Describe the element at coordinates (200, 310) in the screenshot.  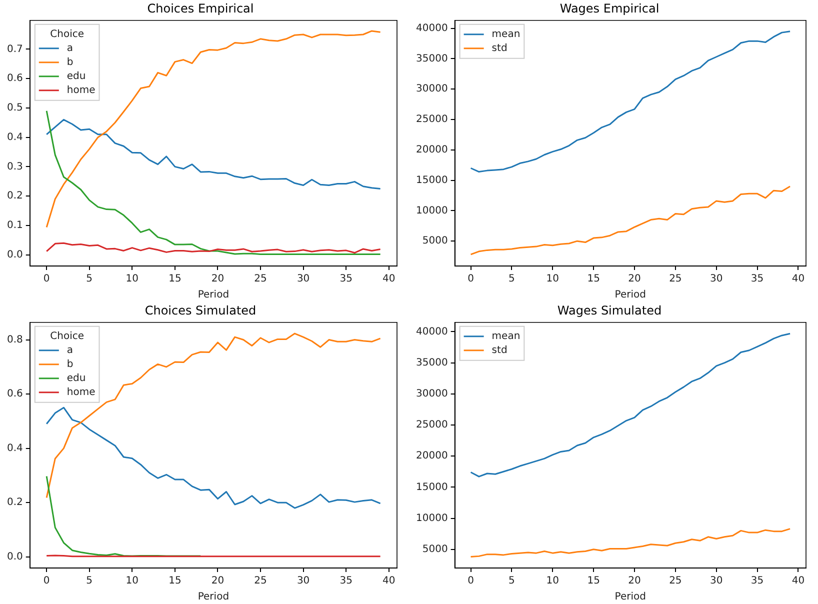
I see `chart-title: Choices Simulated` at that location.